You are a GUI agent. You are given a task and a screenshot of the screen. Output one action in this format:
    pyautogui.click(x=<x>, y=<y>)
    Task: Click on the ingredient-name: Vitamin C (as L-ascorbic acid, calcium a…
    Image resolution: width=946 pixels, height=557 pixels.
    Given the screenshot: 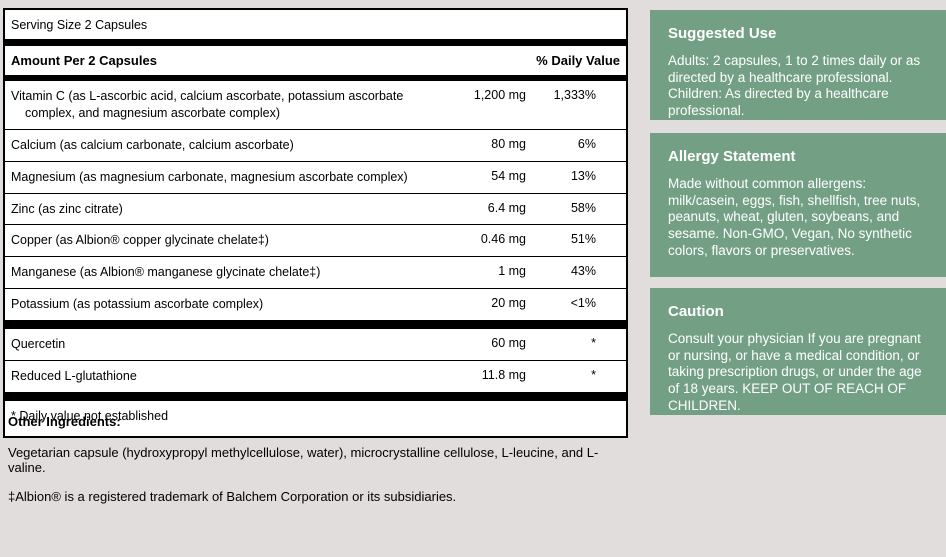 What is the action you would take?
    pyautogui.click(x=207, y=104)
    